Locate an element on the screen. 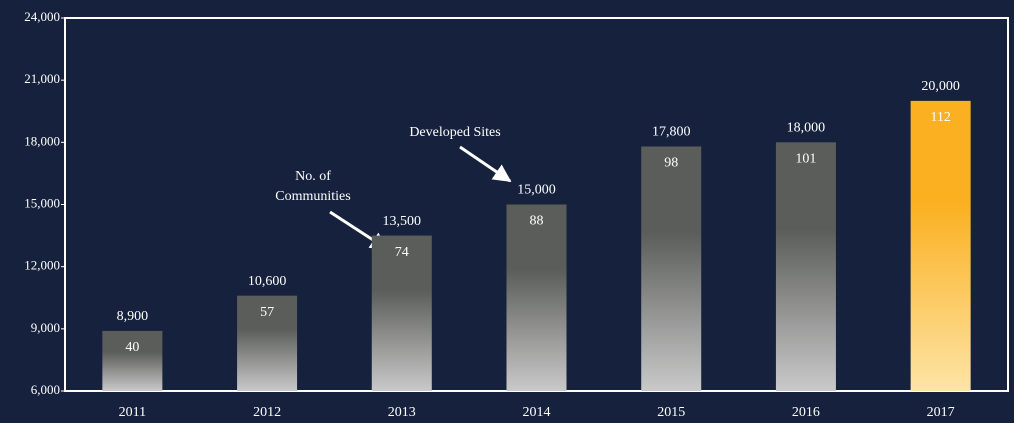  y-tick-label: 21,000 is located at coordinates (42, 78).